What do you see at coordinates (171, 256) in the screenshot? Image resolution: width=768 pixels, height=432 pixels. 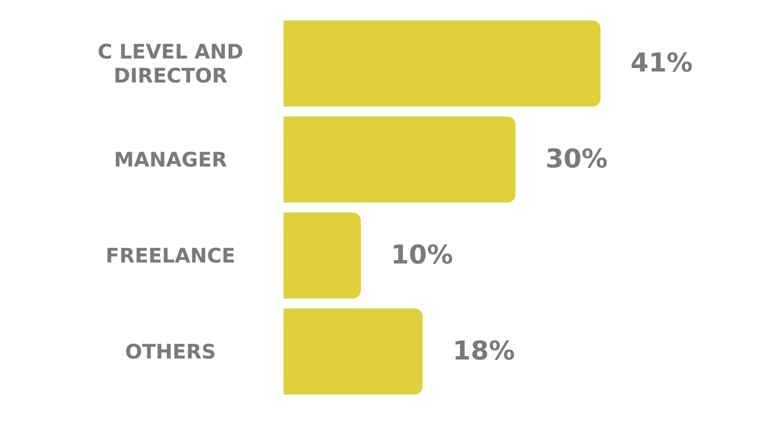 I see `y-tick-label: FREELANCE` at bounding box center [171, 256].